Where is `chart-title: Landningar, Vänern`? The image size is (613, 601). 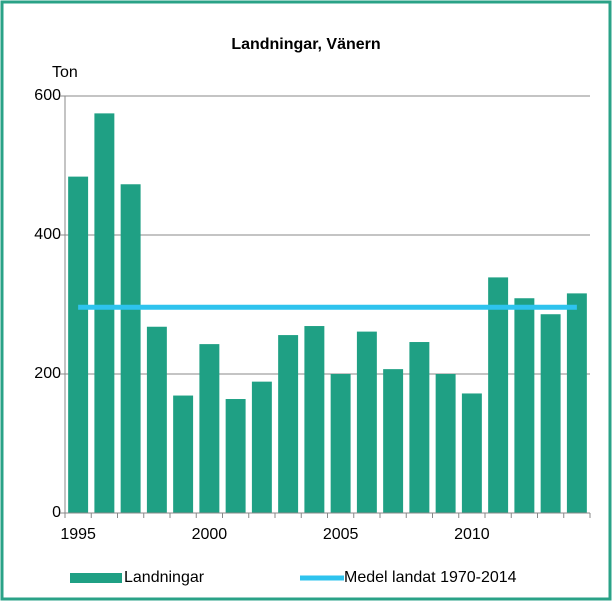
chart-title: Landningar, Vänern is located at coordinates (305, 44).